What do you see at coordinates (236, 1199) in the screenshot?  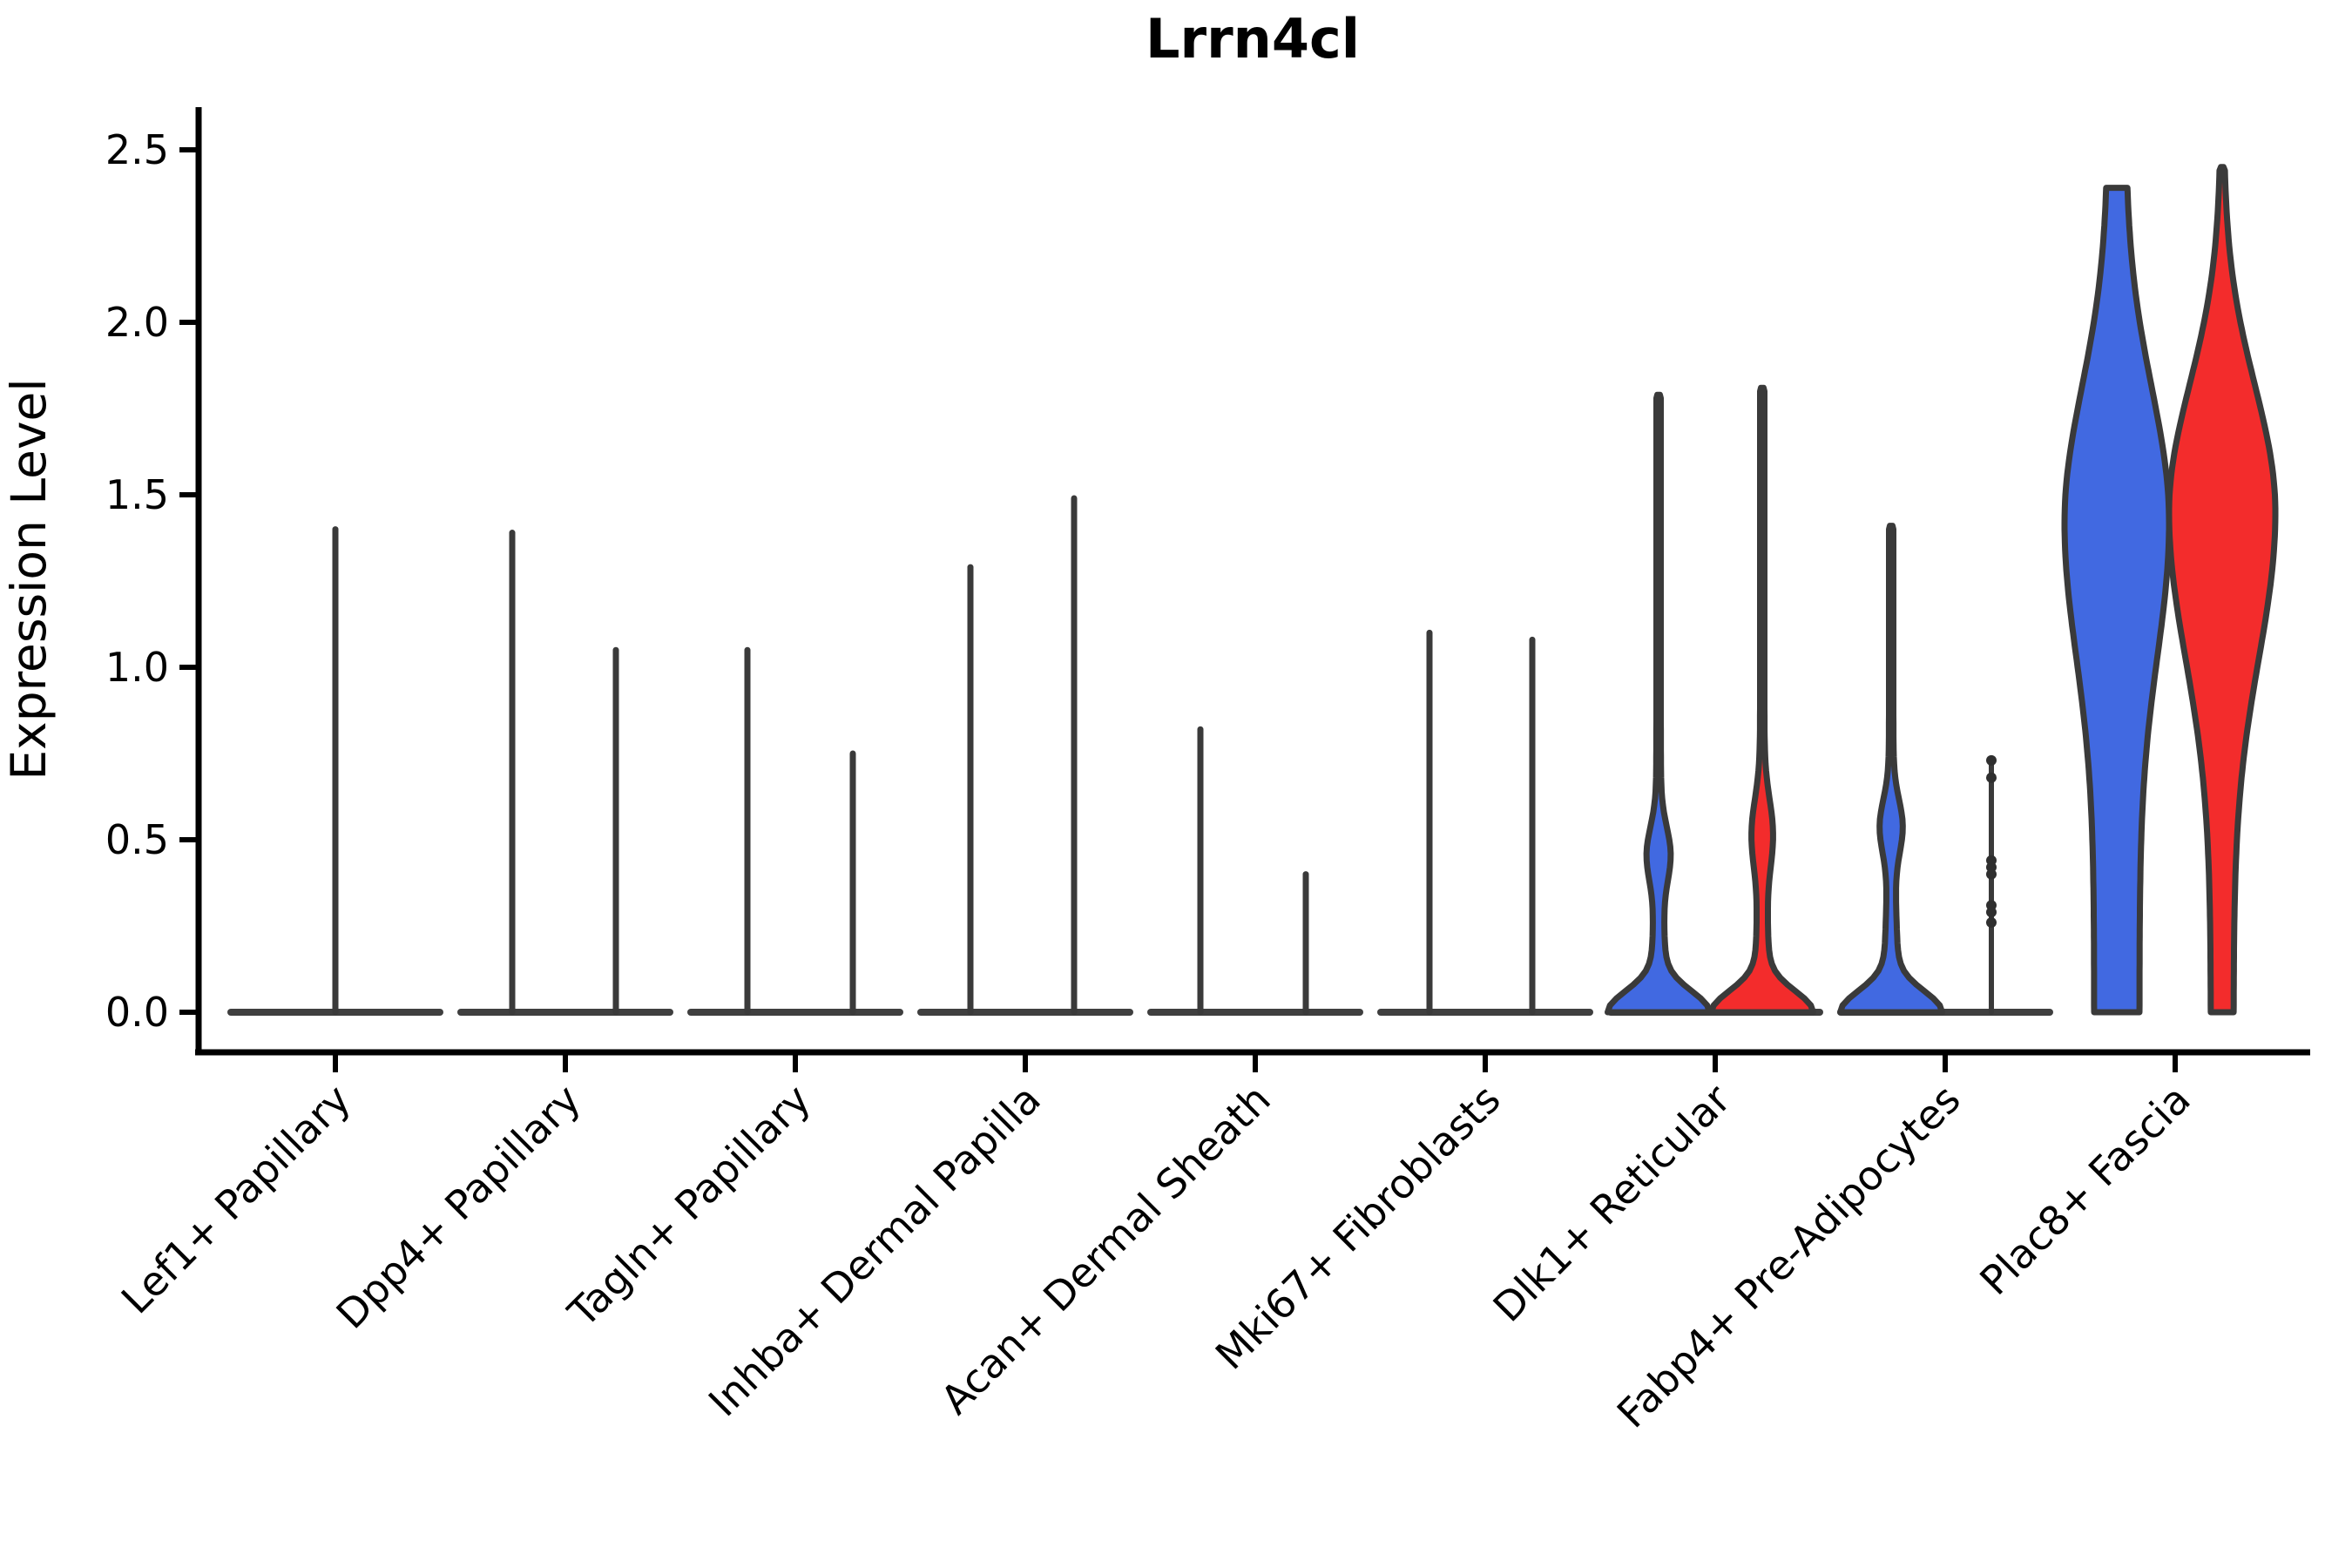 I see `x-category-label: Lef1+ Papillary` at bounding box center [236, 1199].